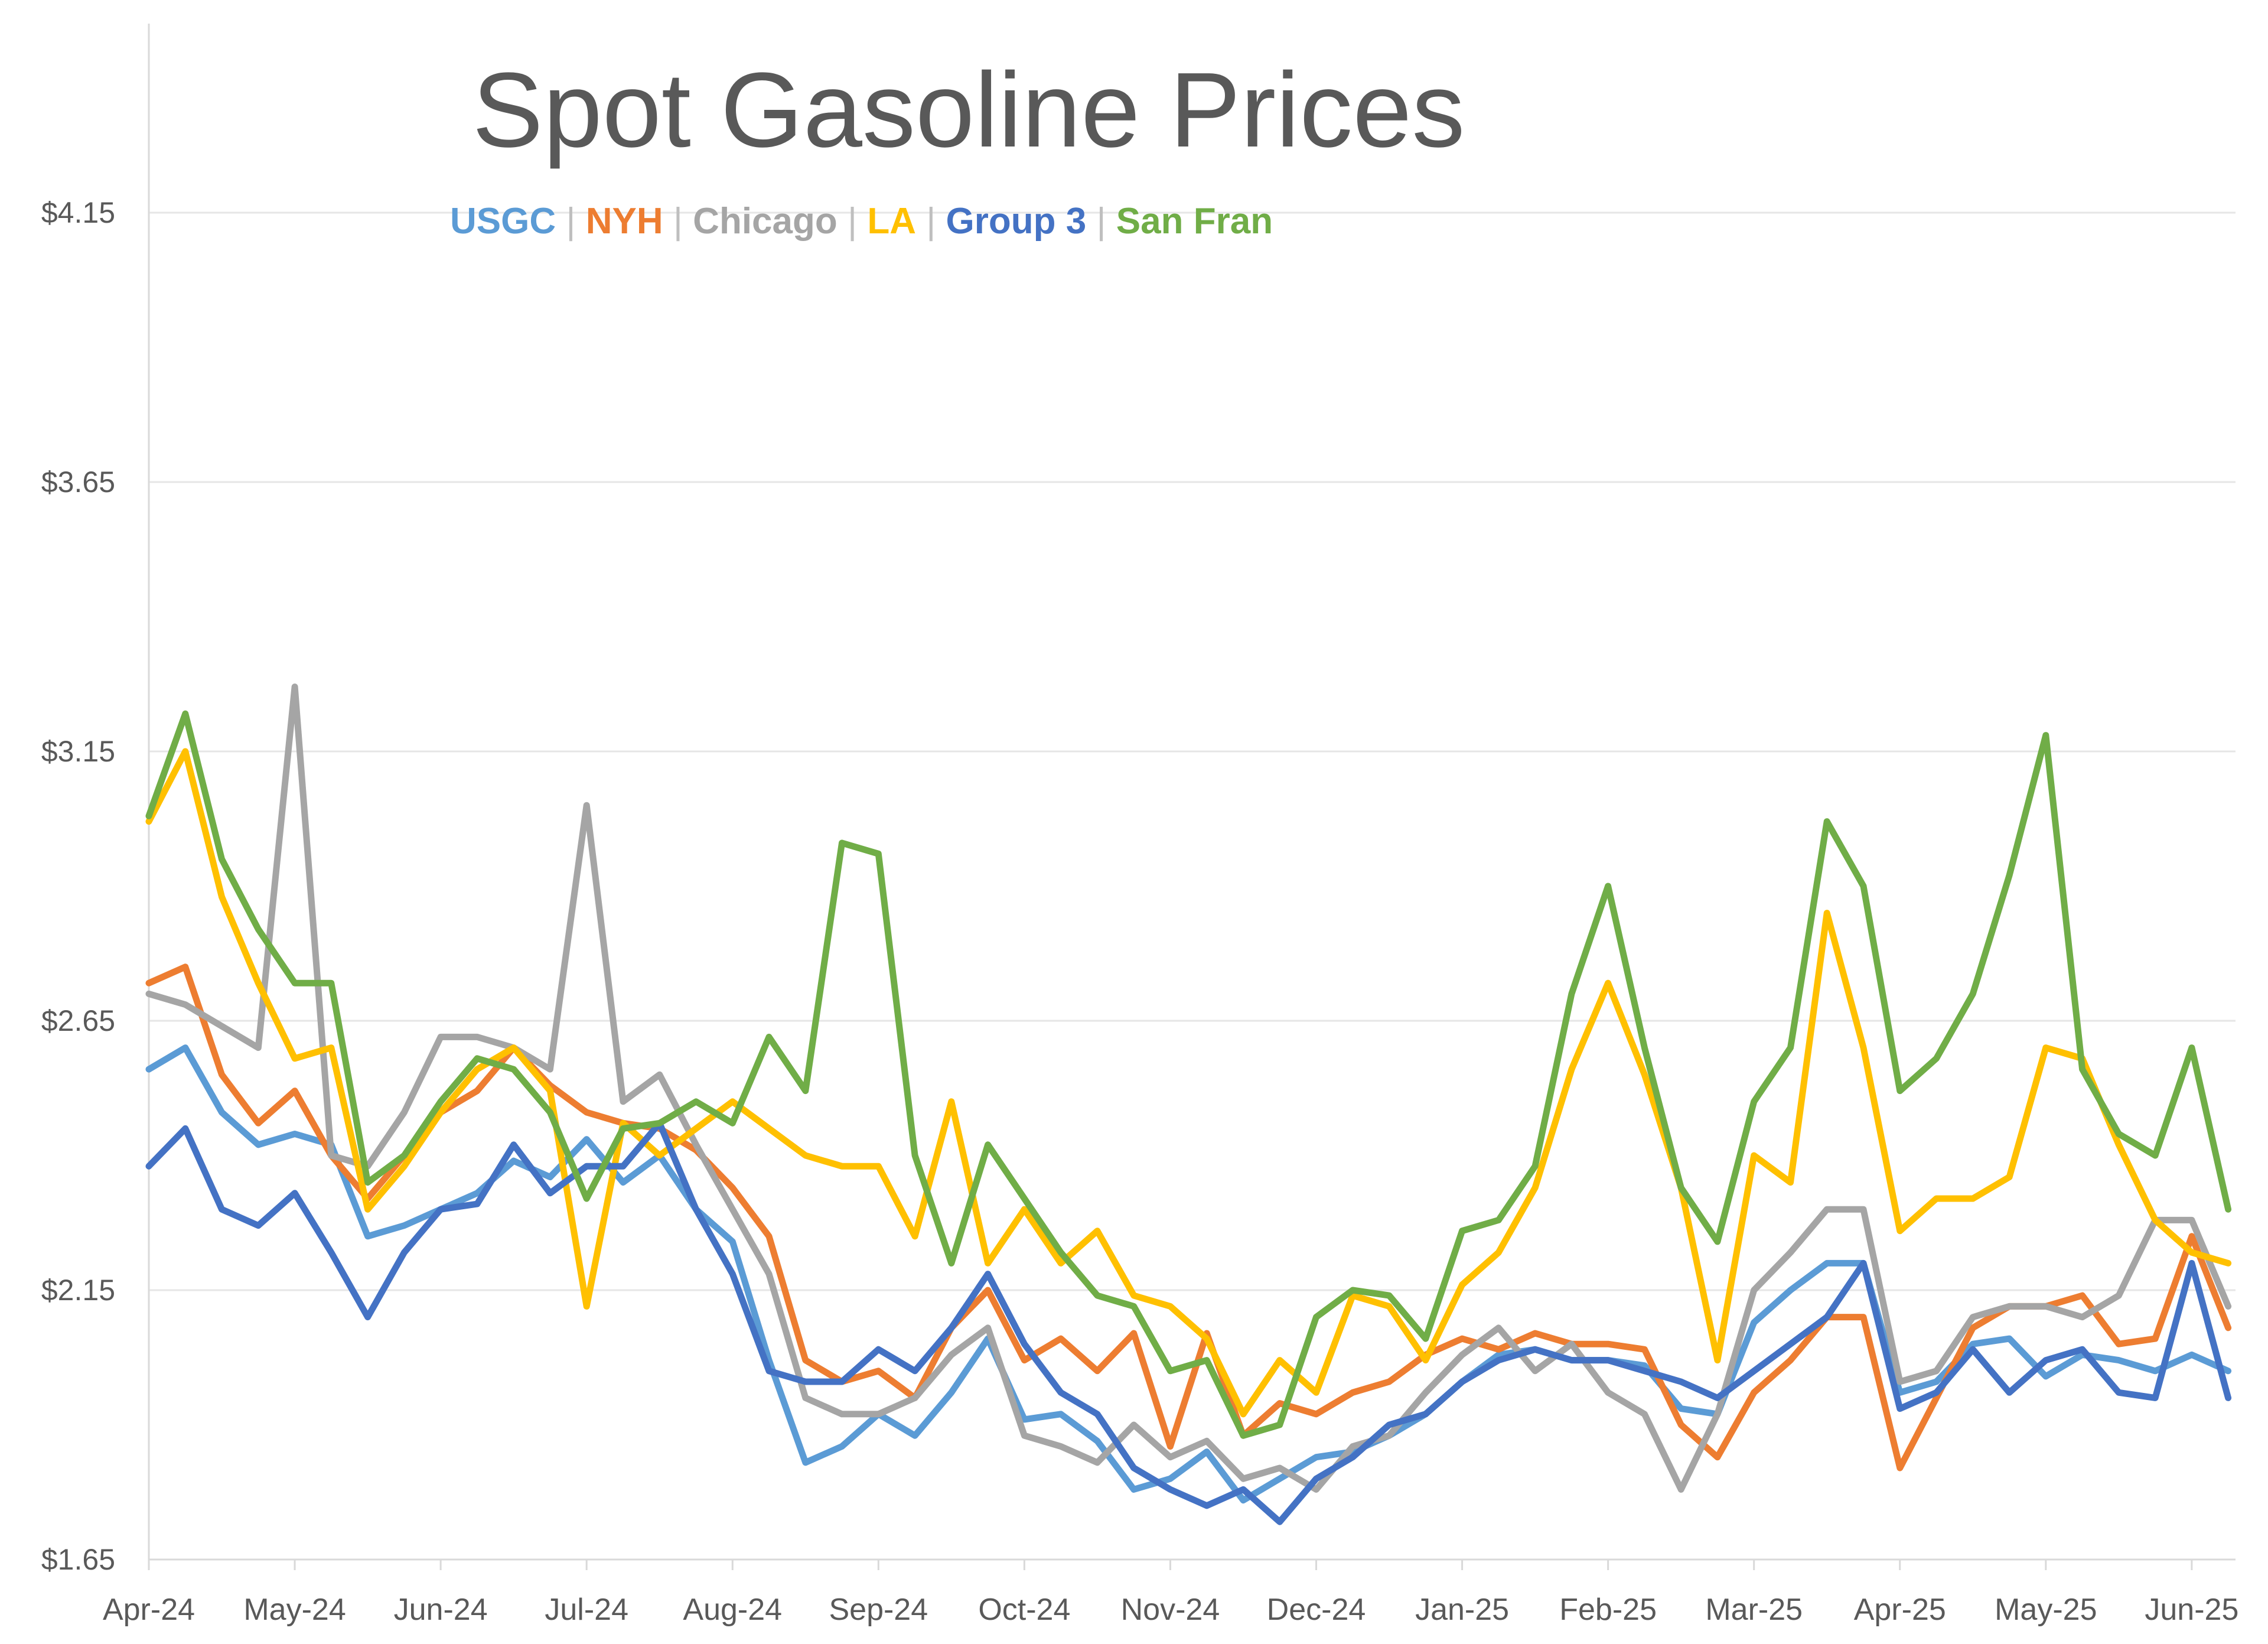 The width and height of the screenshot is (2268, 1644). What do you see at coordinates (78, 1290) in the screenshot?
I see `y-tick-label: $2.15` at bounding box center [78, 1290].